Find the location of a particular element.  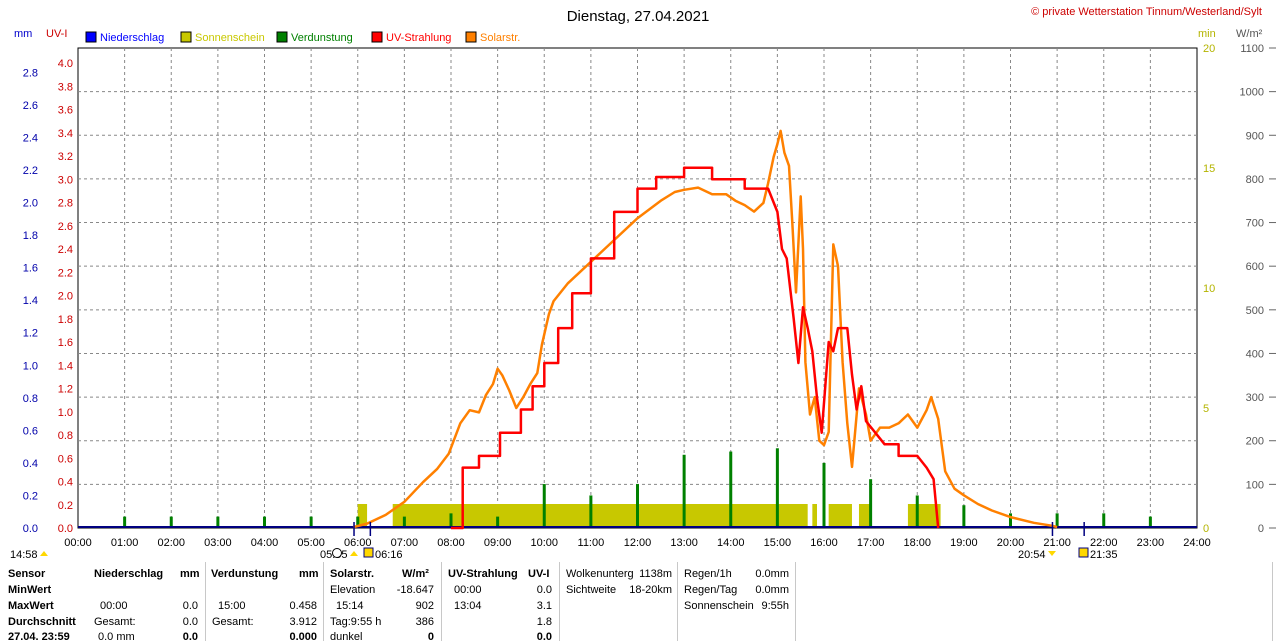

tick-mm-1: 0.2 is located at coordinates (30, 496).